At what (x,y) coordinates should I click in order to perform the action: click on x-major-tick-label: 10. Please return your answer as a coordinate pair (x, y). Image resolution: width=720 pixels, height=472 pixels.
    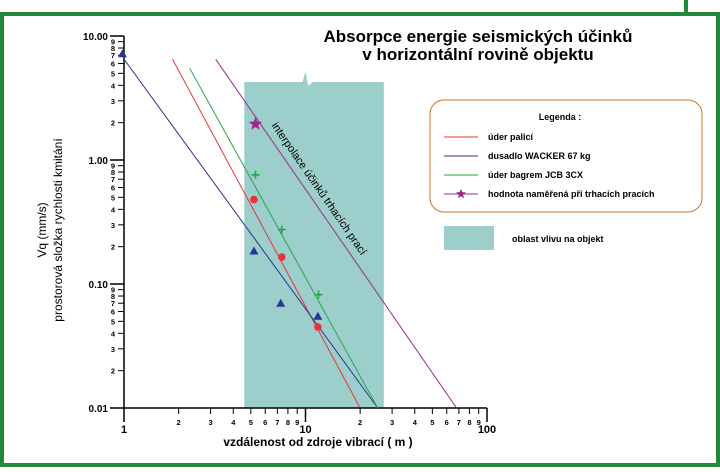
    Looking at the image, I should click on (305, 430).